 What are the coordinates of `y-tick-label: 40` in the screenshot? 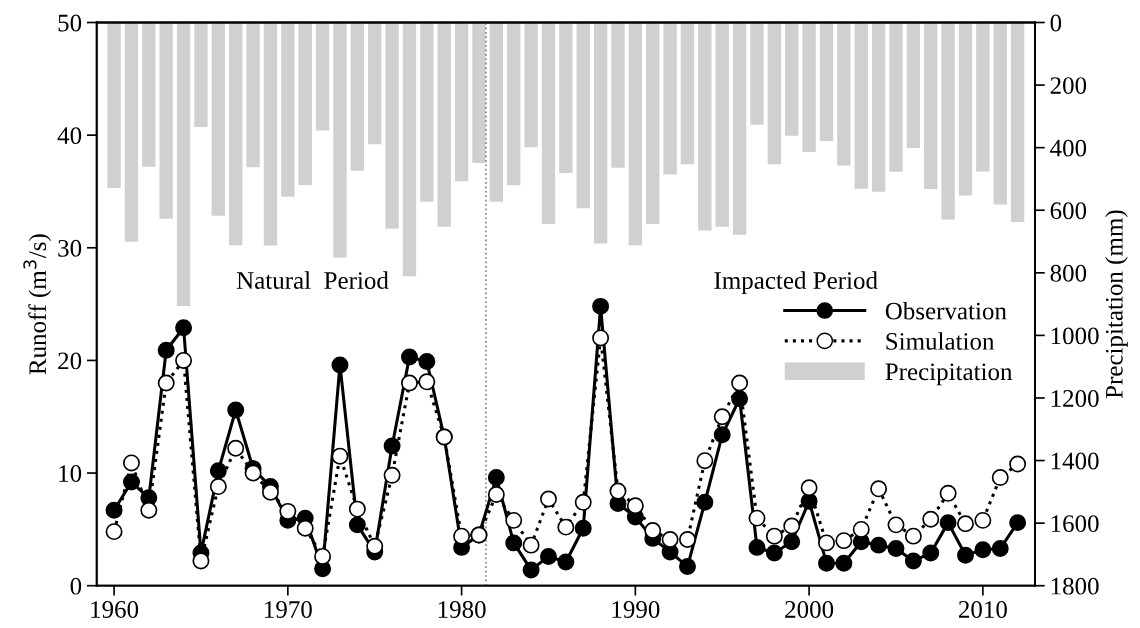 It's located at (69, 136).